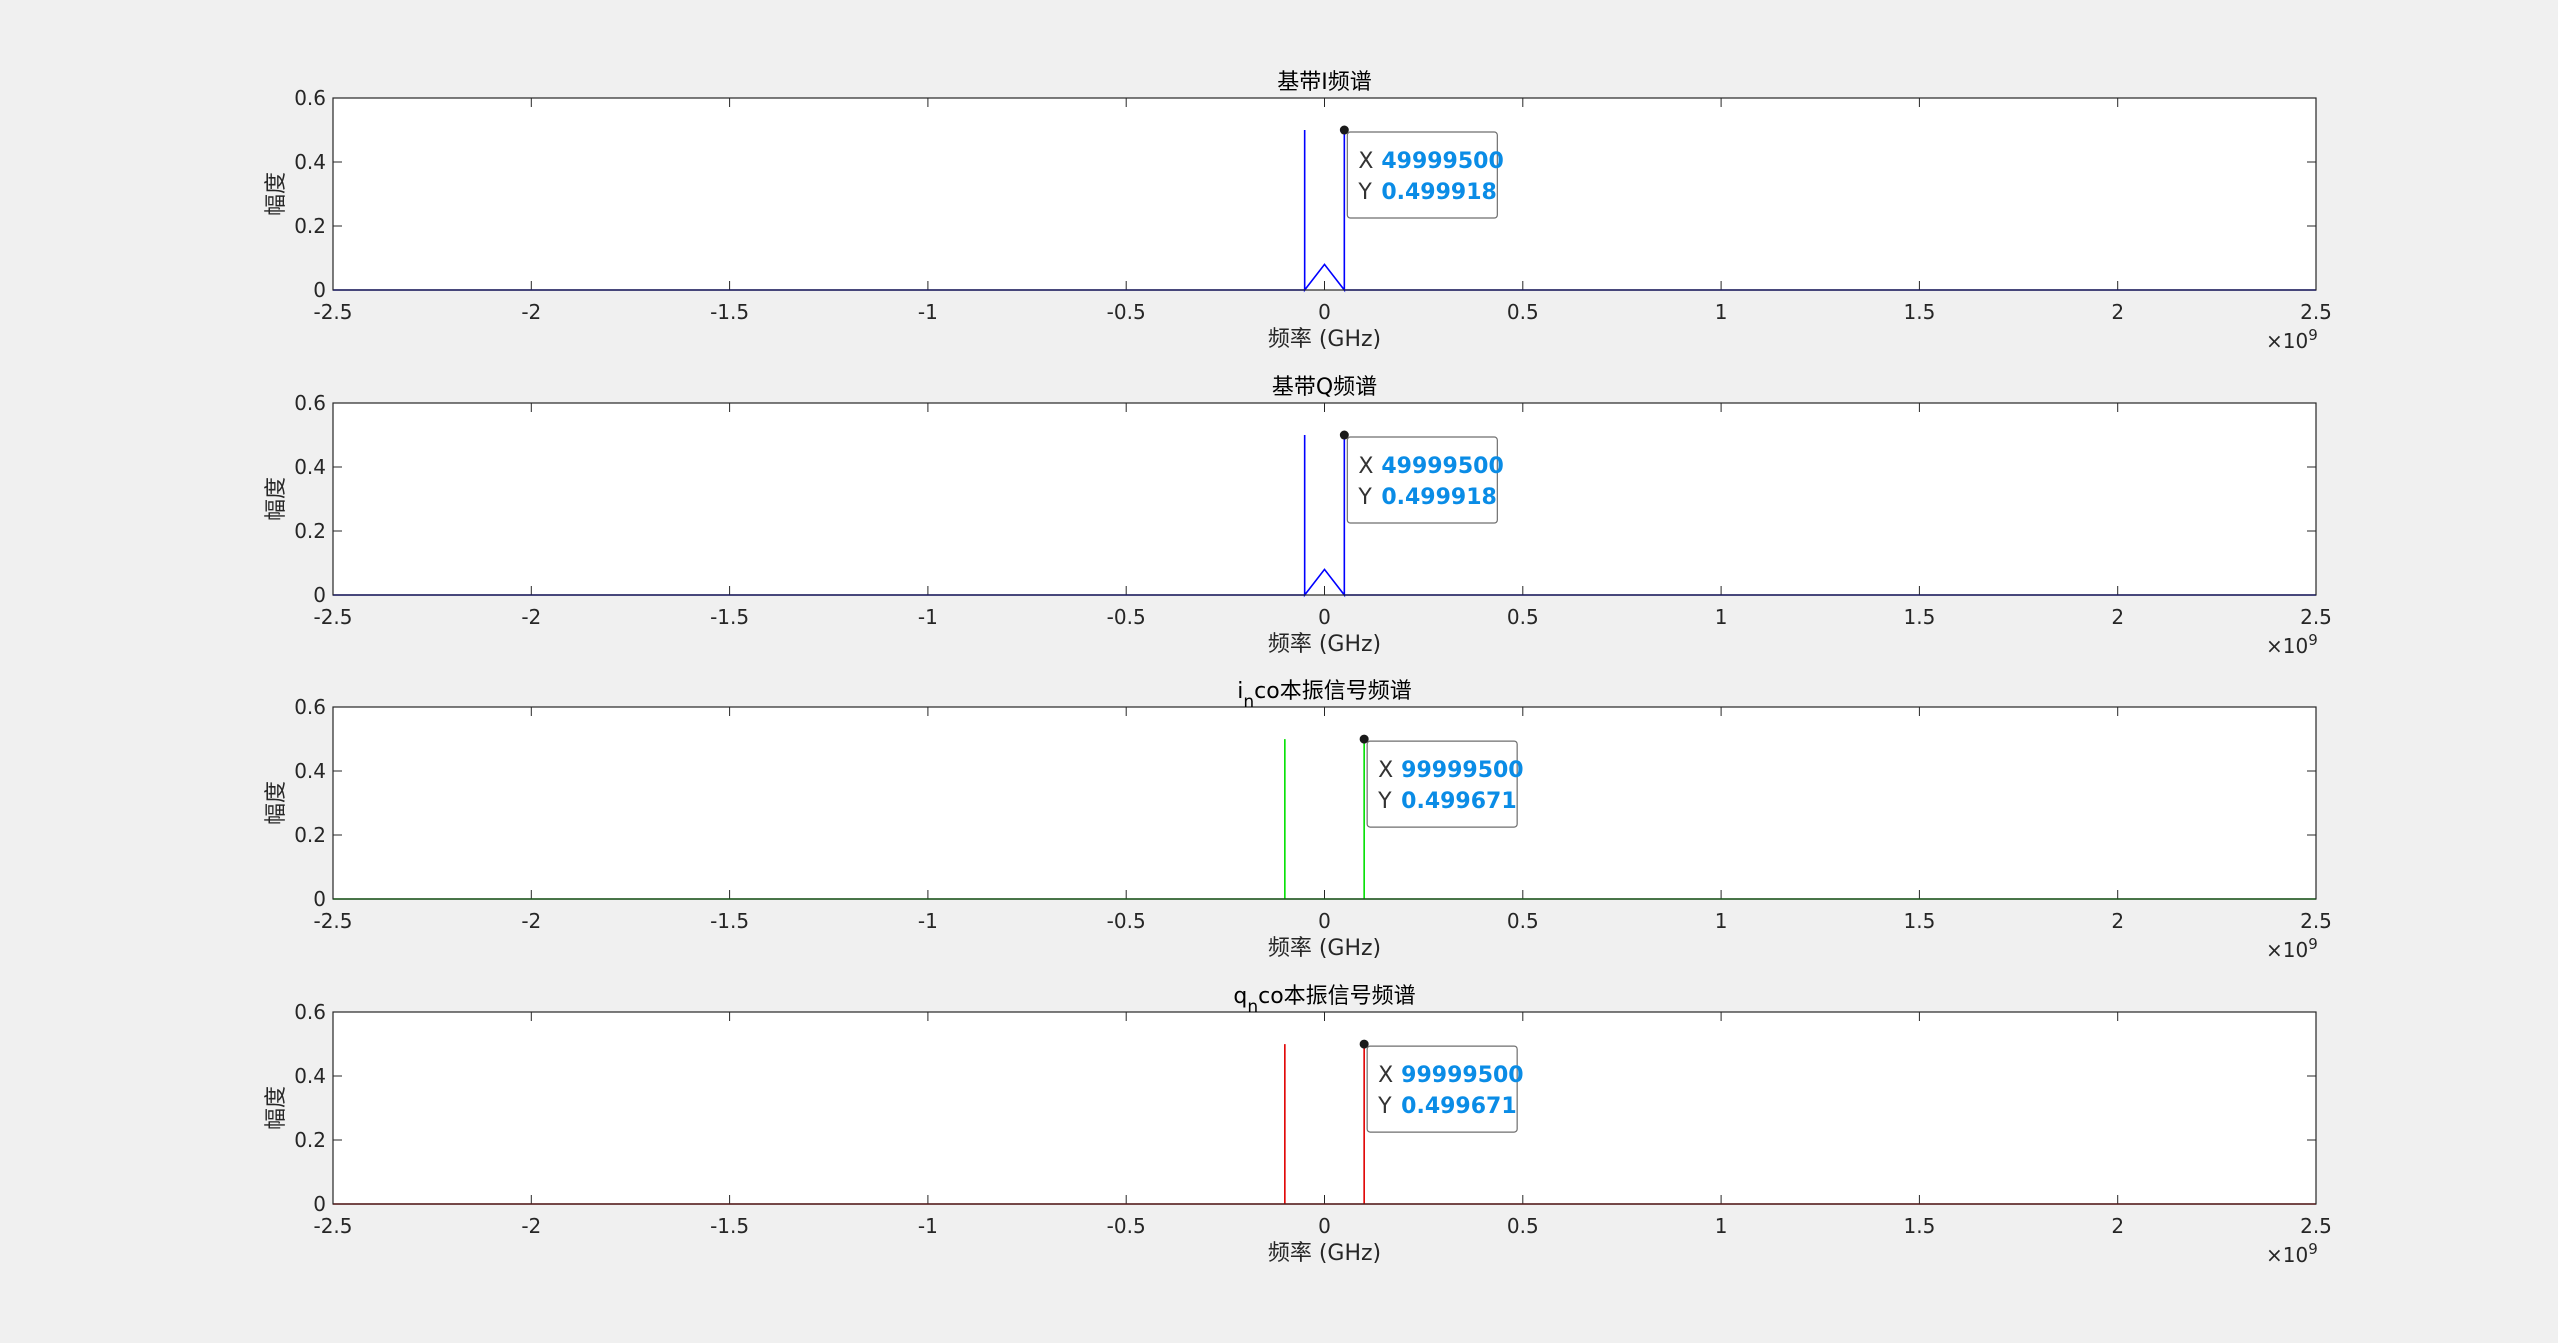 Image resolution: width=2558 pixels, height=1343 pixels. What do you see at coordinates (1324, 82) in the screenshot?
I see `title-base: 基带I频谱` at bounding box center [1324, 82].